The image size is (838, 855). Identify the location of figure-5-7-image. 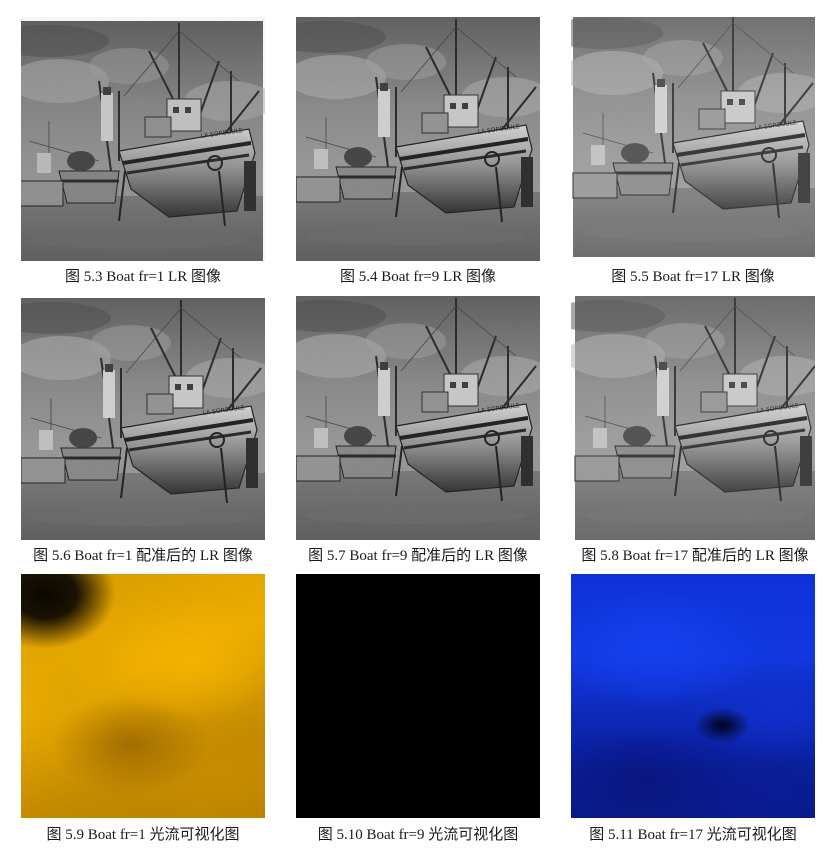
(418, 418).